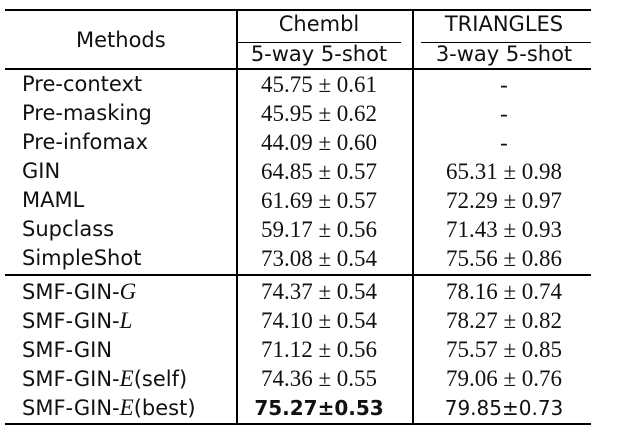  Describe the element at coordinates (504, 229) in the screenshot. I see `row-triangles-value: 71.43 ± 0.93` at that location.